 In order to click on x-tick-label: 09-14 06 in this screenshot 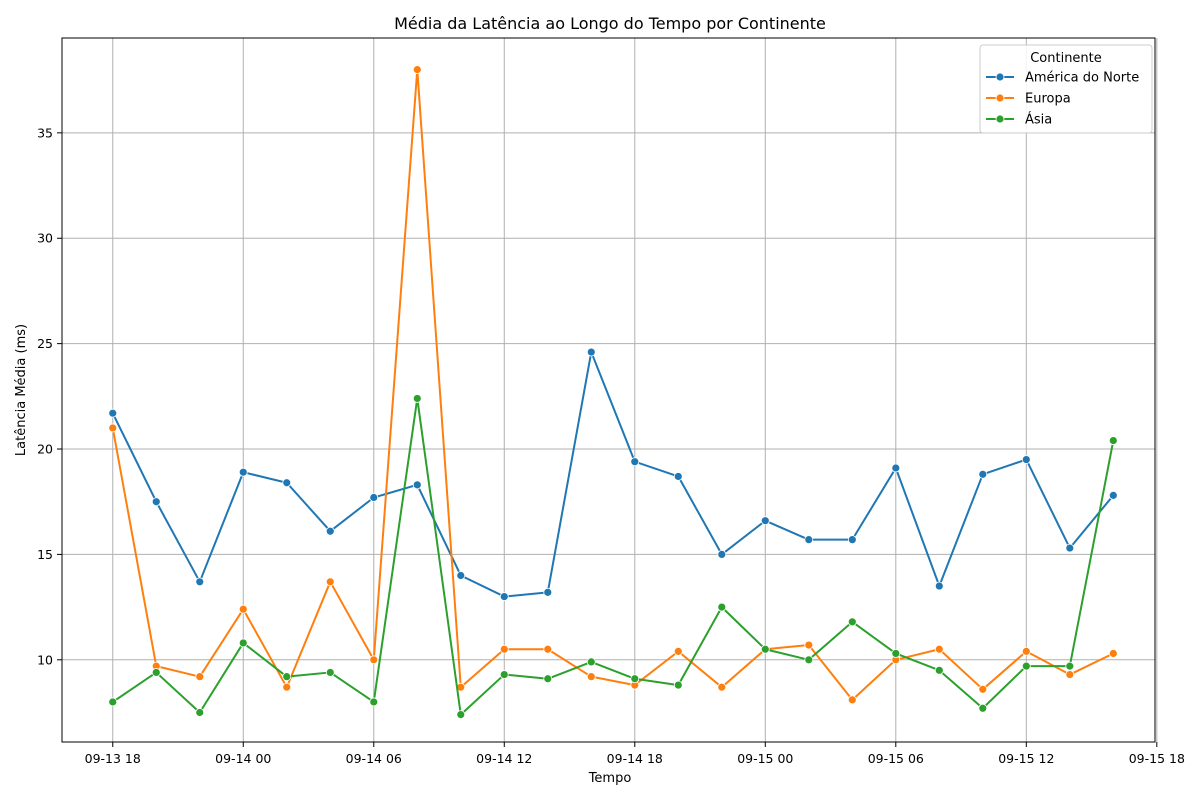, I will do `click(374, 758)`.